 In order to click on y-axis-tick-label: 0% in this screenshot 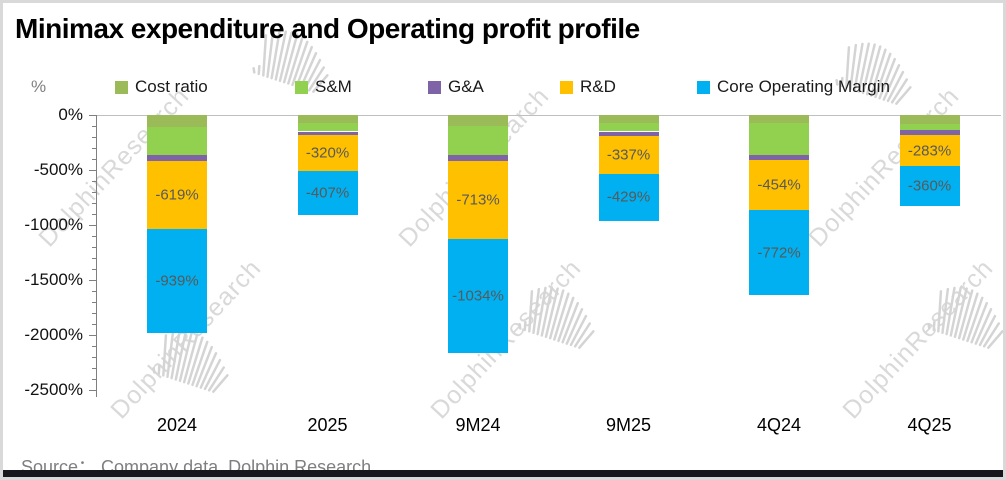, I will do `click(70, 114)`.